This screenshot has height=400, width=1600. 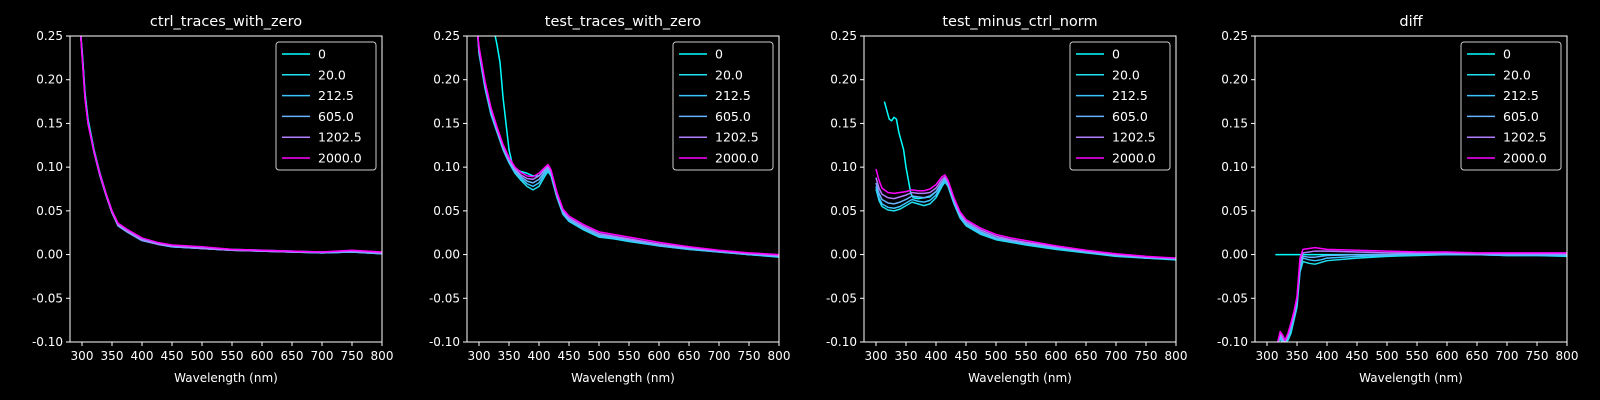 I want to click on series-line-1202.5, so click(x=1025, y=217).